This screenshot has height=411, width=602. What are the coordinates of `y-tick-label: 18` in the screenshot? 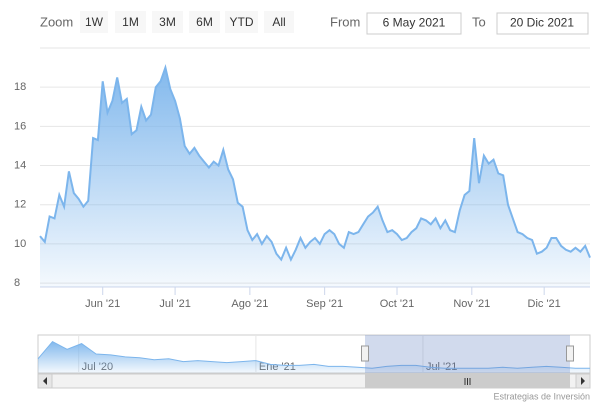 It's located at (20, 87).